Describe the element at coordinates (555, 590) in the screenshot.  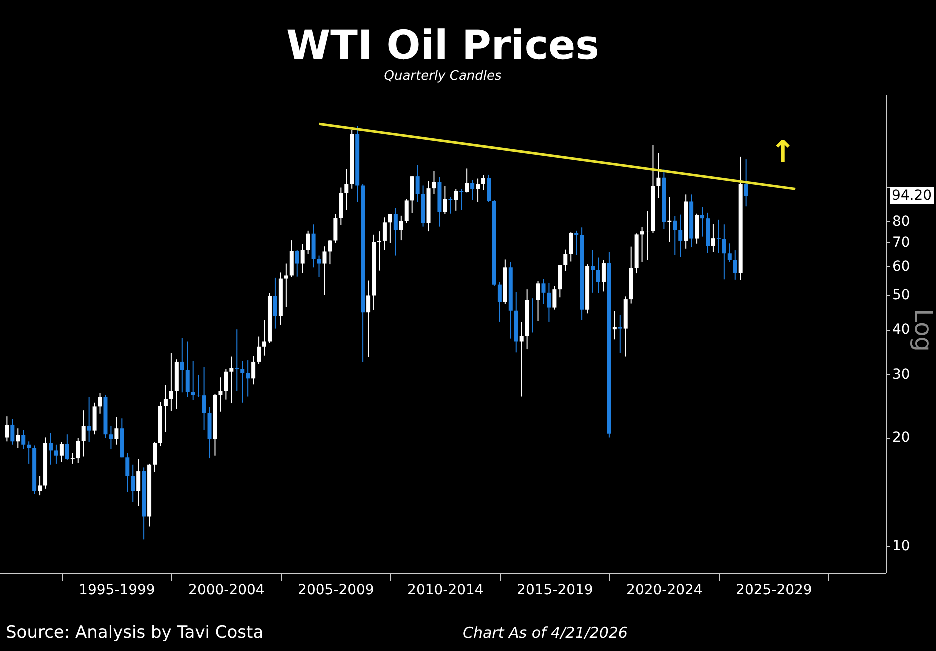
I see `x-tick-label: 2015-2019` at that location.